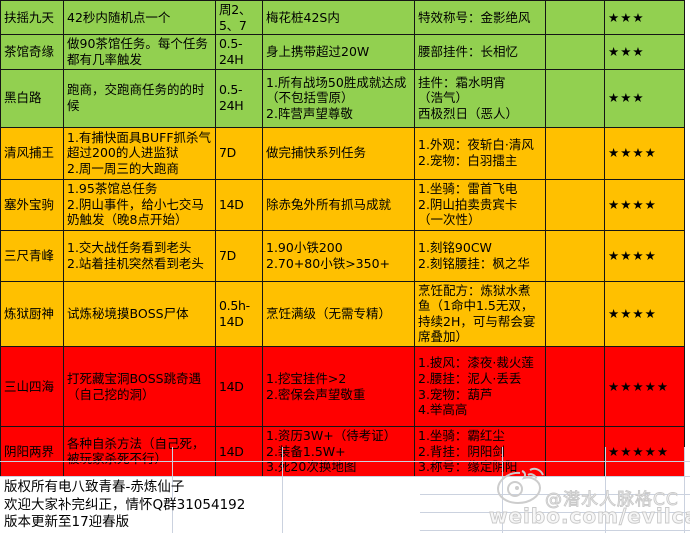 This screenshot has height=533, width=690. I want to click on quest-requirement: 身上携带超过20W, so click(338, 52).